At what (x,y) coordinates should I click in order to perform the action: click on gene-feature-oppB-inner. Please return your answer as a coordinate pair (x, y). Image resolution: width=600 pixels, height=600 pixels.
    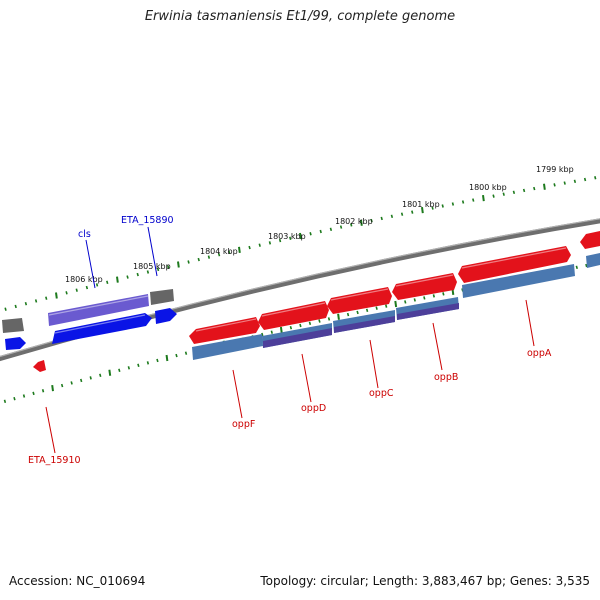
    Looking at the image, I should click on (428, 311).